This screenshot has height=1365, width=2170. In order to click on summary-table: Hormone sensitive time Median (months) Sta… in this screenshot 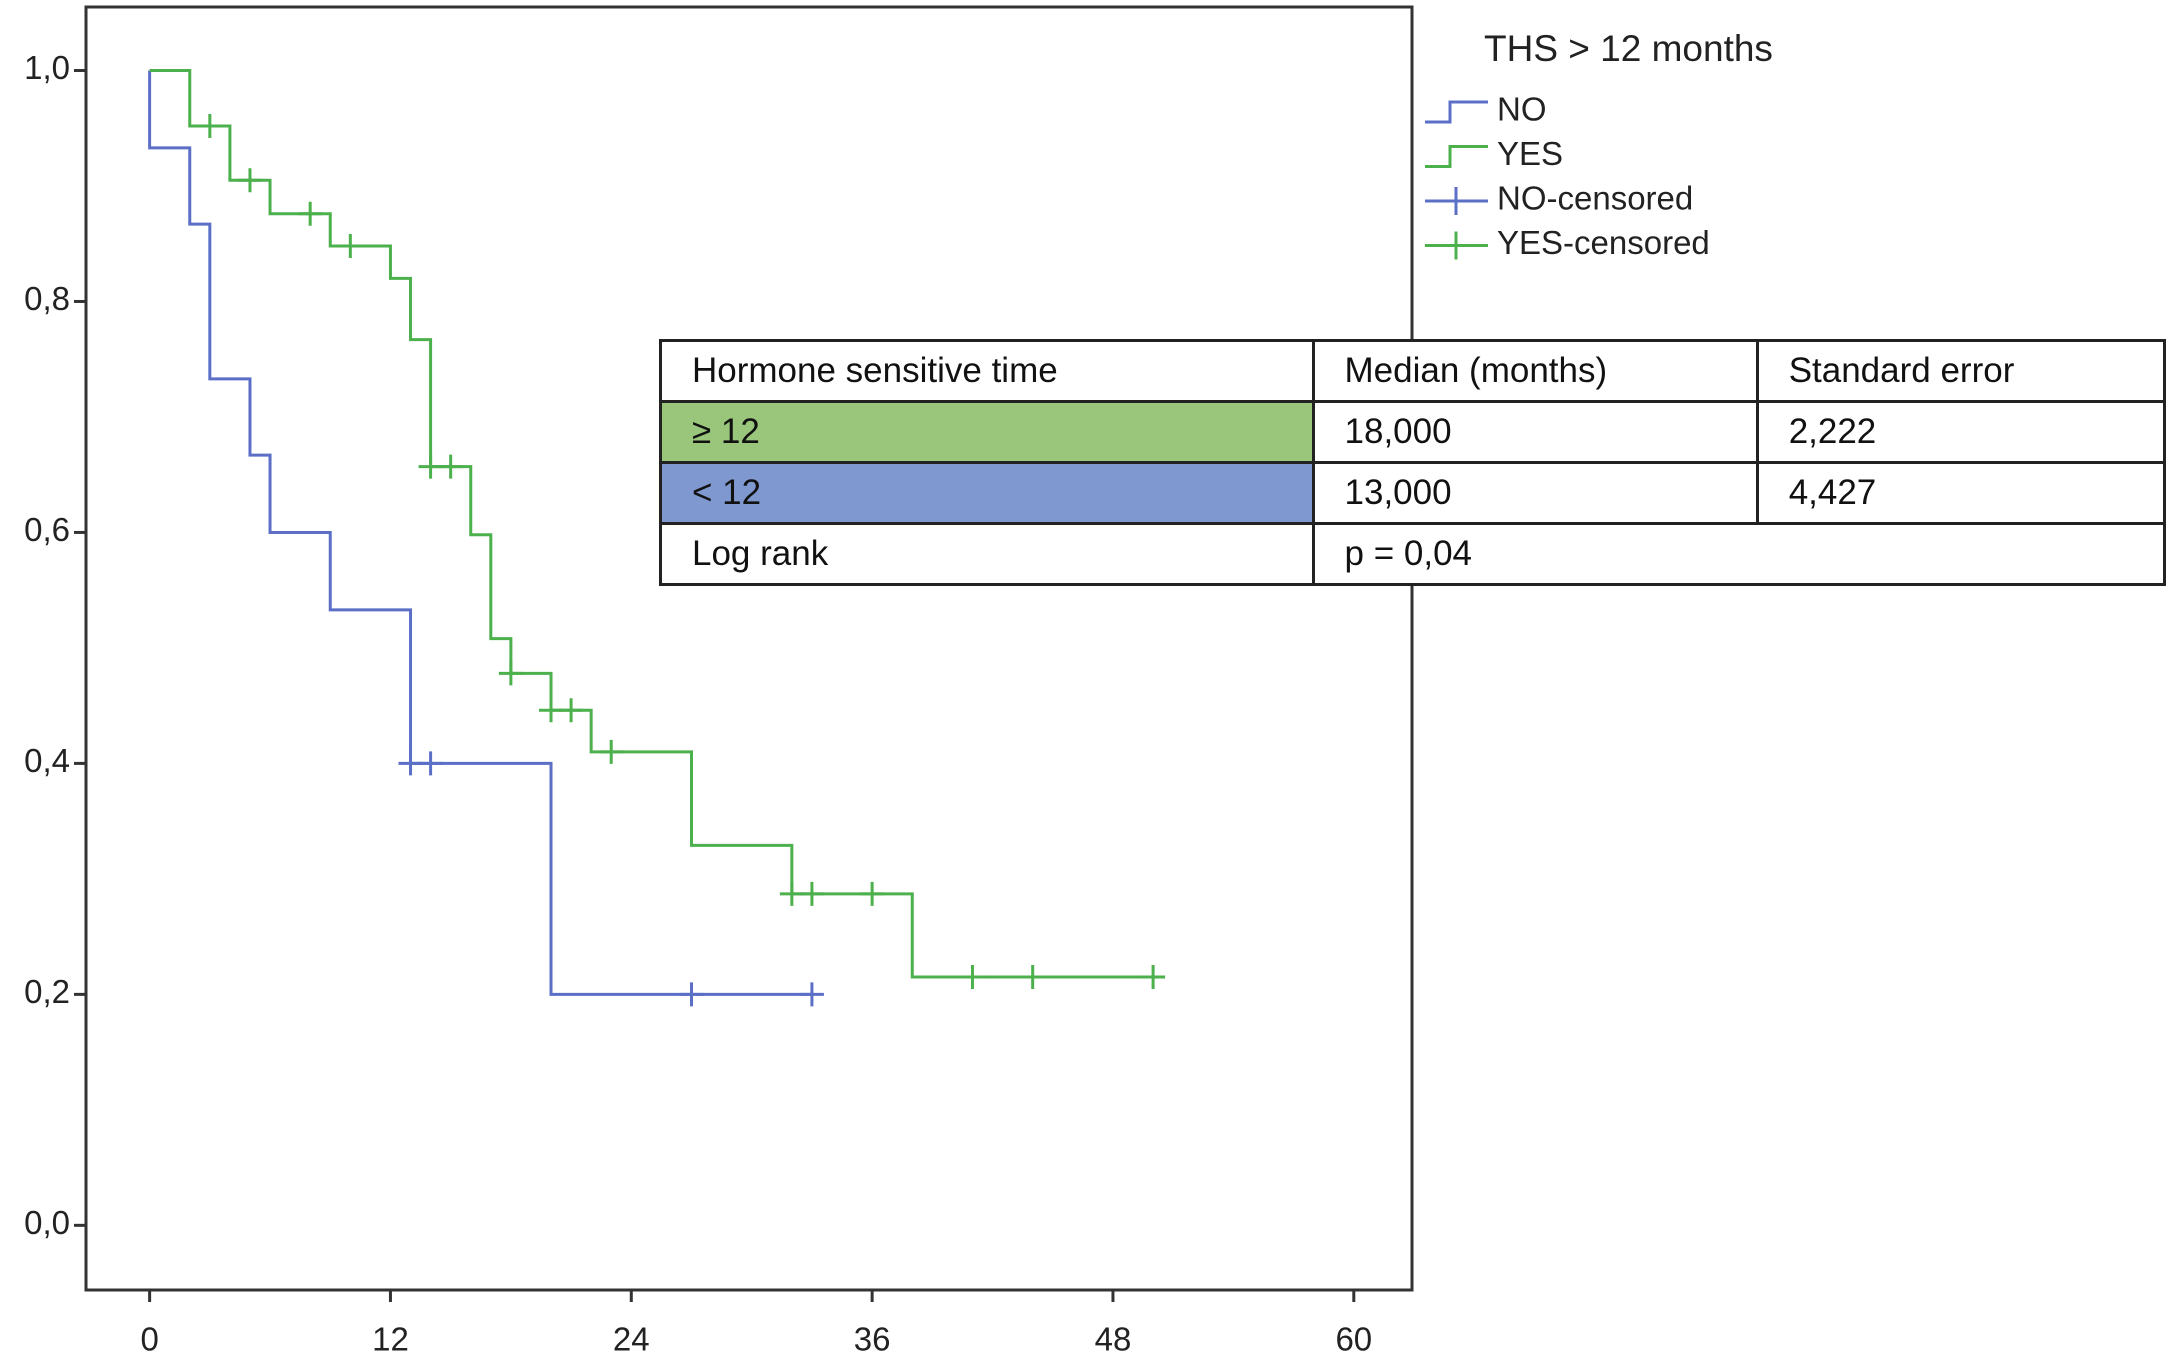, I will do `click(1413, 462)`.